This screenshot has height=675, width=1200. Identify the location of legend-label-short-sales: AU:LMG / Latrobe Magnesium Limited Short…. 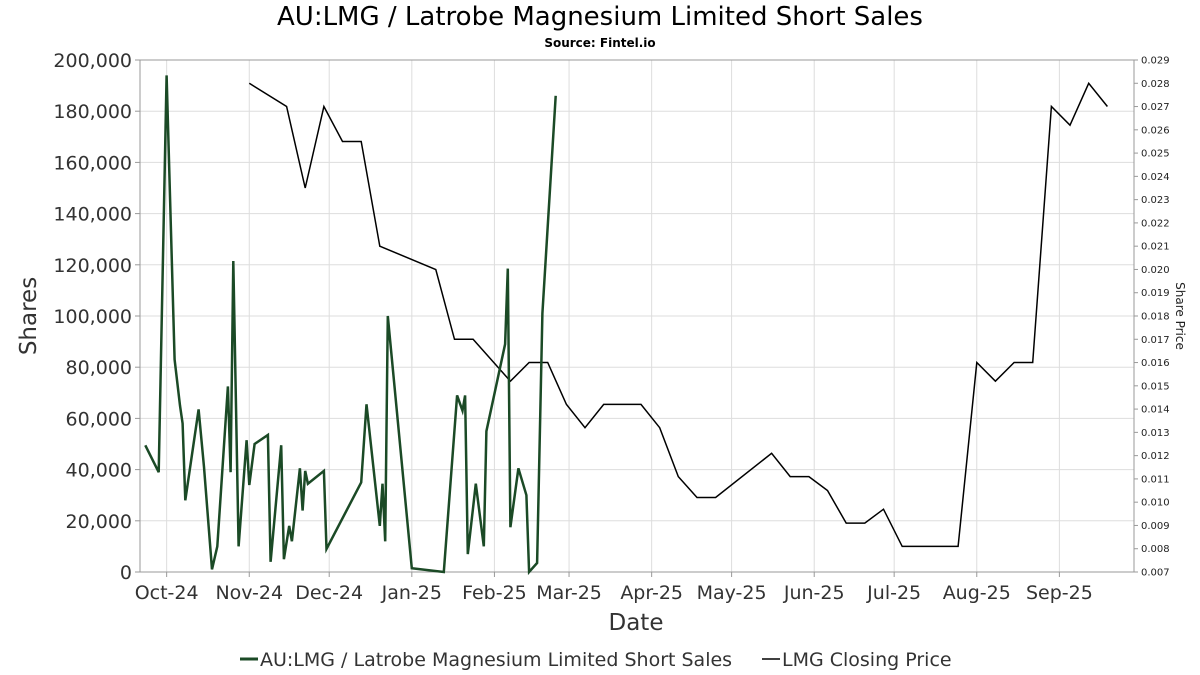
(496, 660).